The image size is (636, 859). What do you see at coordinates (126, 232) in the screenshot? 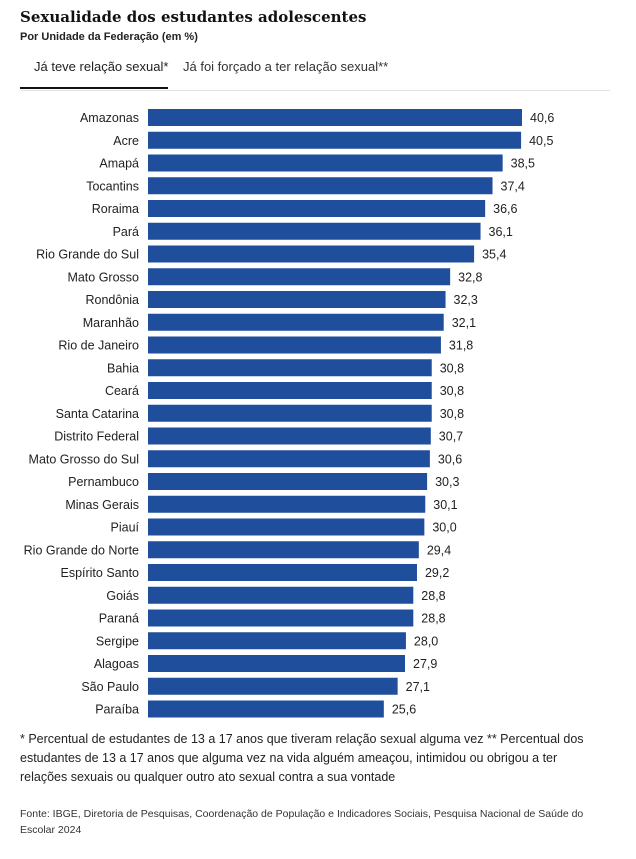
I see `category-label: Pará` at bounding box center [126, 232].